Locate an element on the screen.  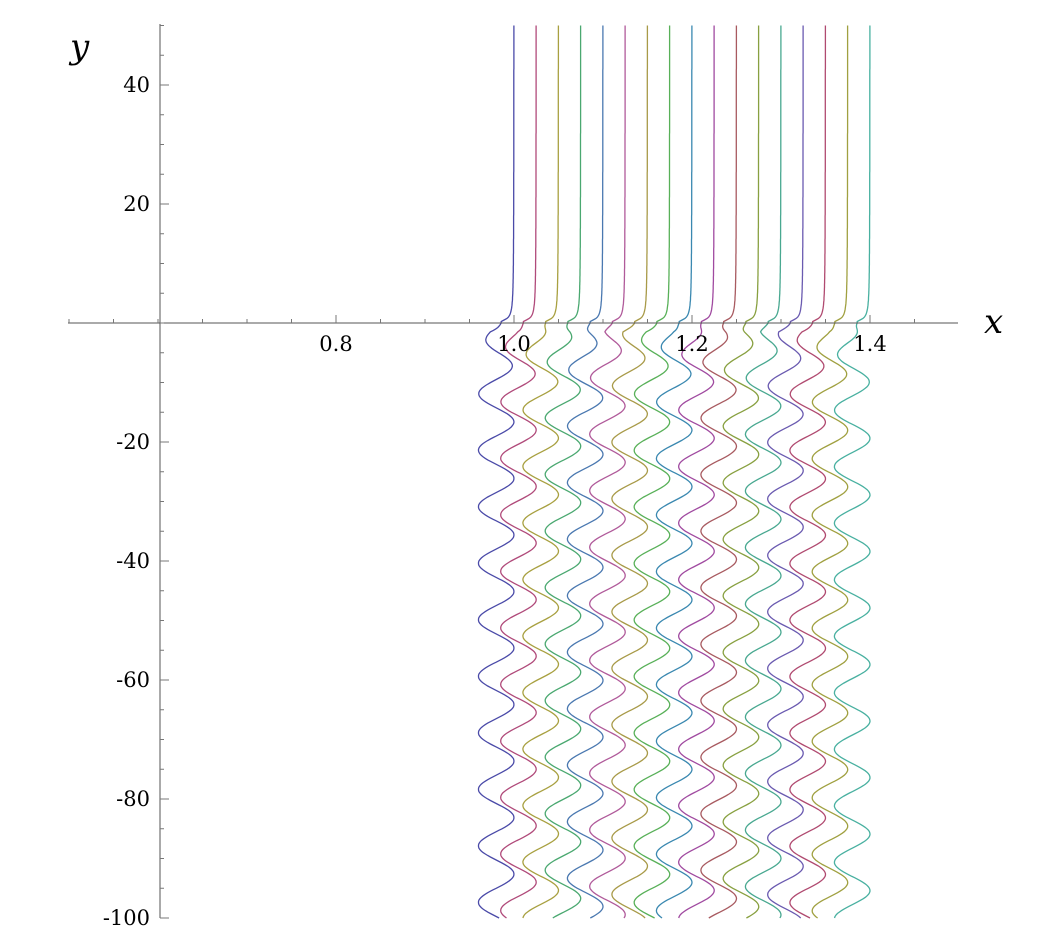
x-tick-label: 1.0 is located at coordinates (513, 344).